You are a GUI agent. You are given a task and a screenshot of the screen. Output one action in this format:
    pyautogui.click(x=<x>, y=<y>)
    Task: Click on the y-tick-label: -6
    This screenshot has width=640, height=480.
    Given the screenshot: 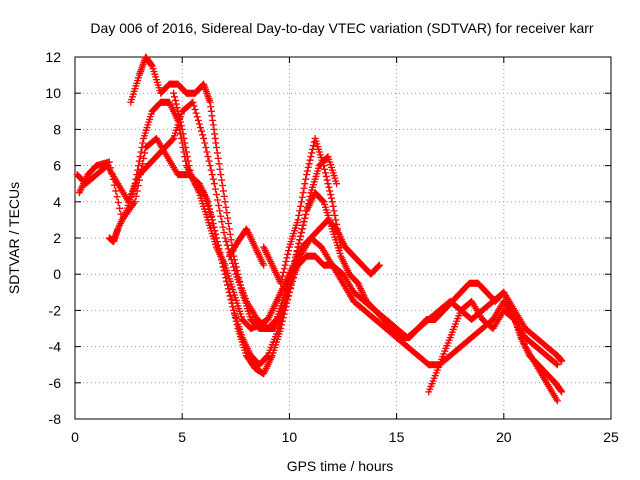 What is the action you would take?
    pyautogui.click(x=55, y=383)
    